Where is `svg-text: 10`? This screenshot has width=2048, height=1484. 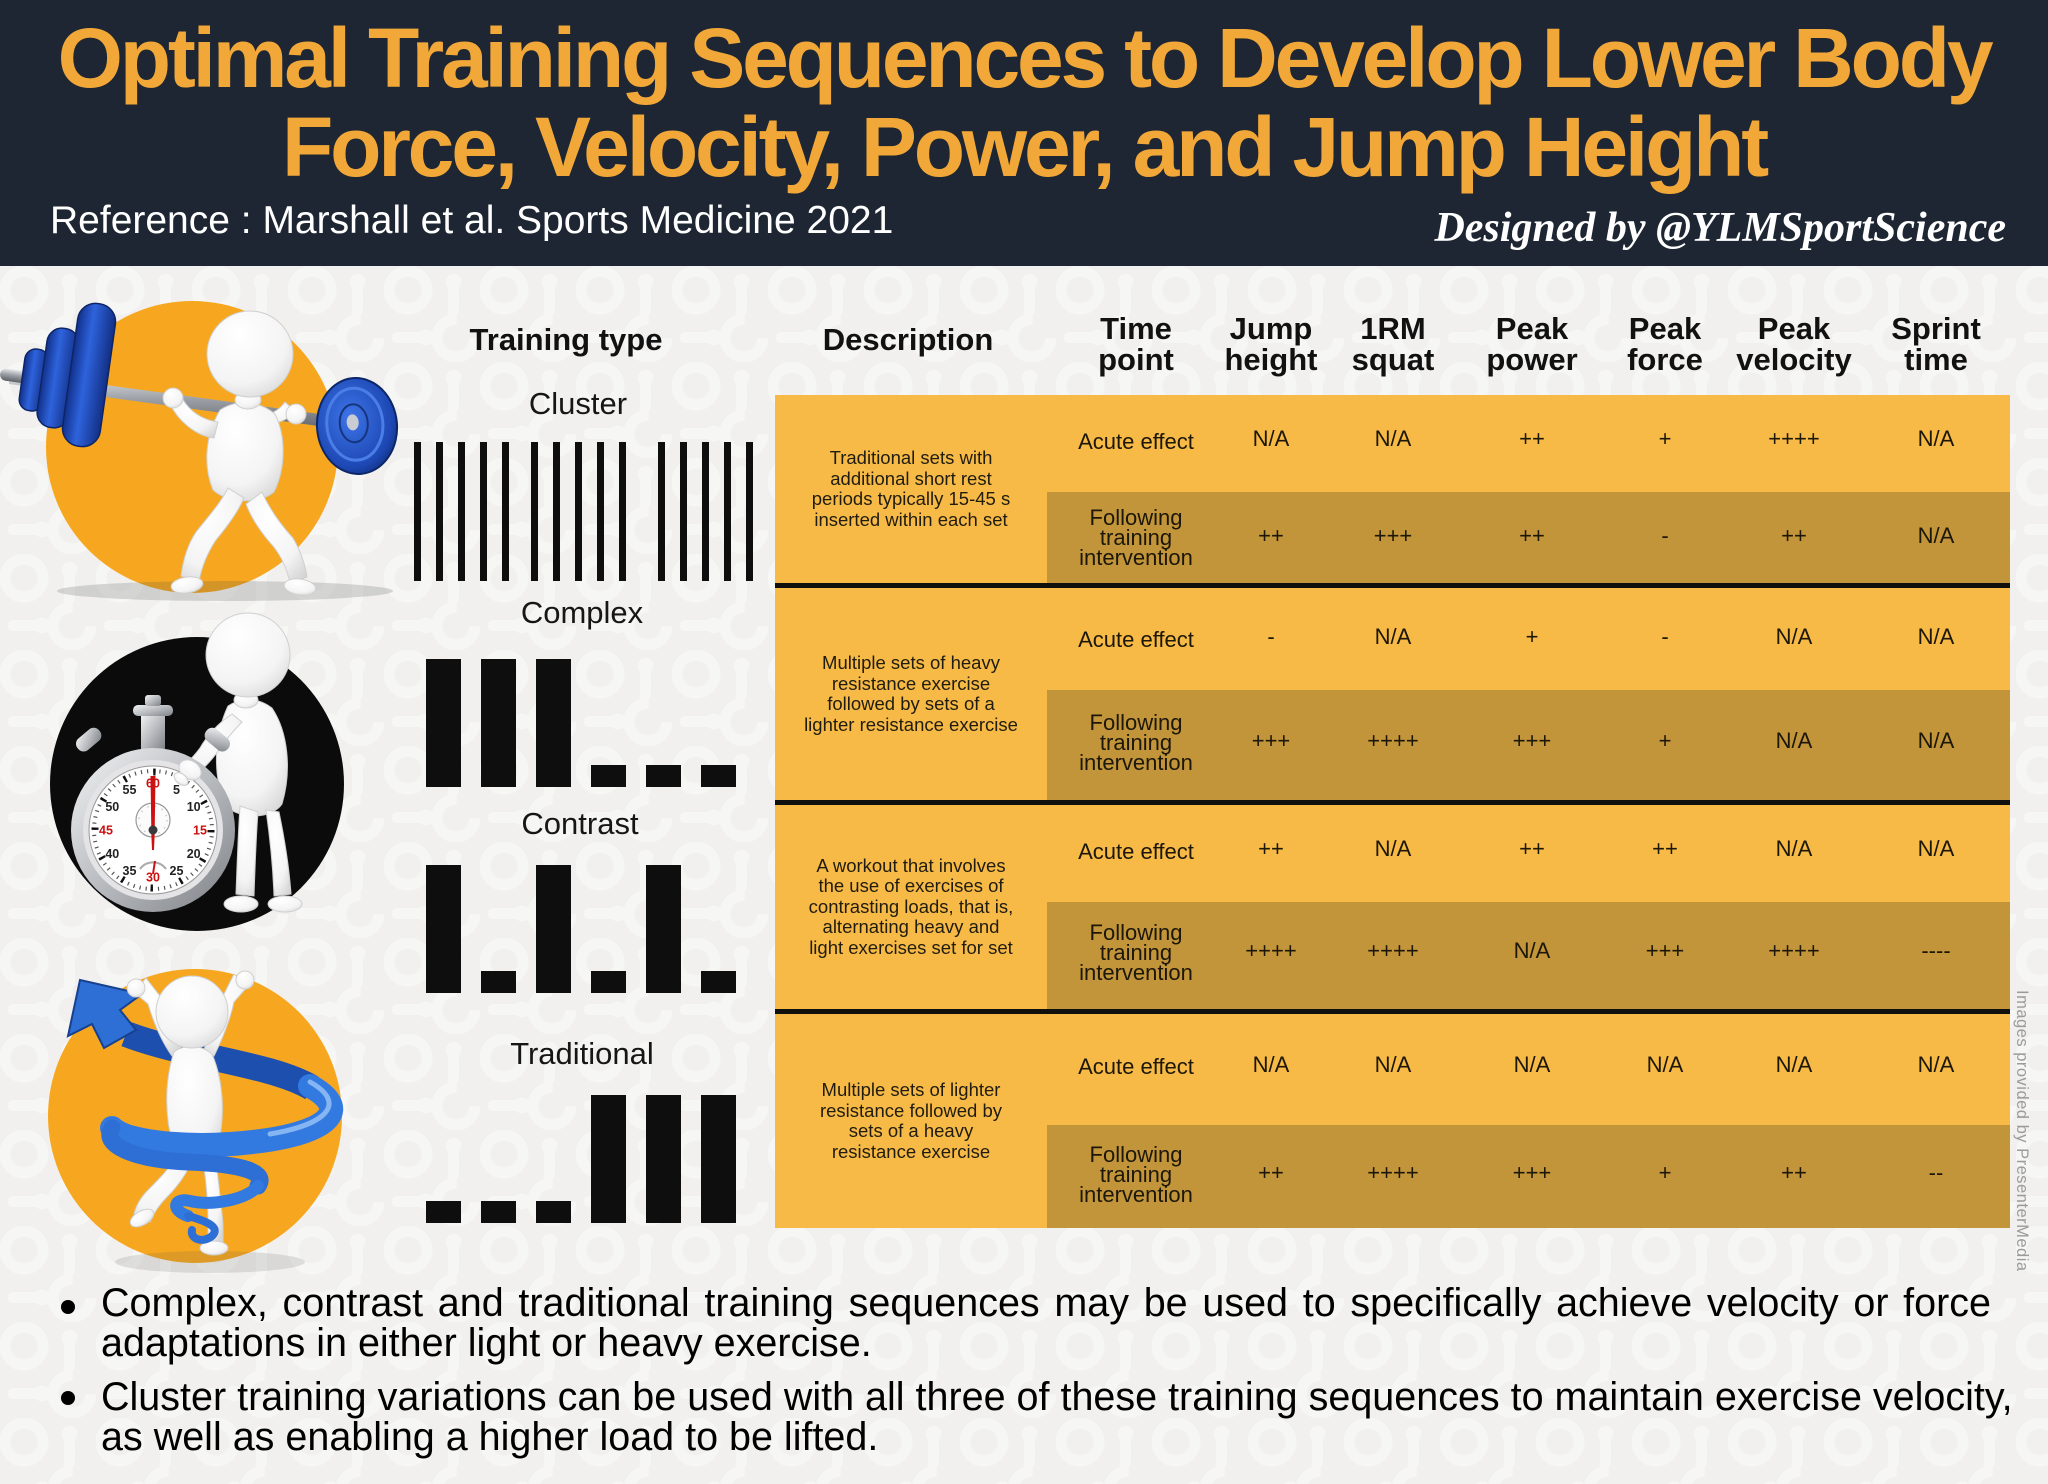 svg-text: 10 is located at coordinates (194, 807).